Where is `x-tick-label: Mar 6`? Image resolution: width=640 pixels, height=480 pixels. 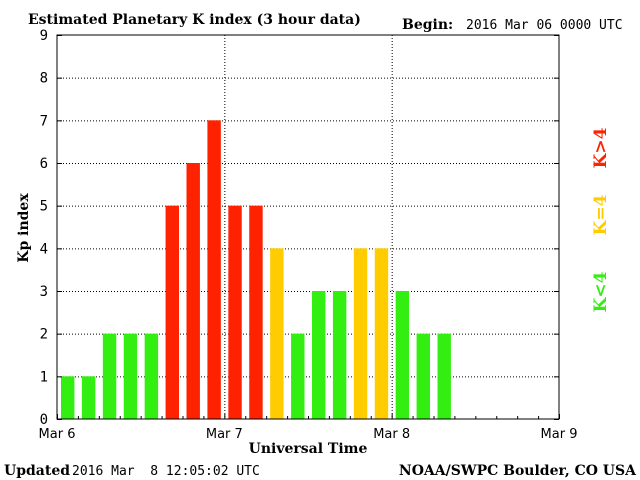 x-tick-label: Mar 6 is located at coordinates (57, 434).